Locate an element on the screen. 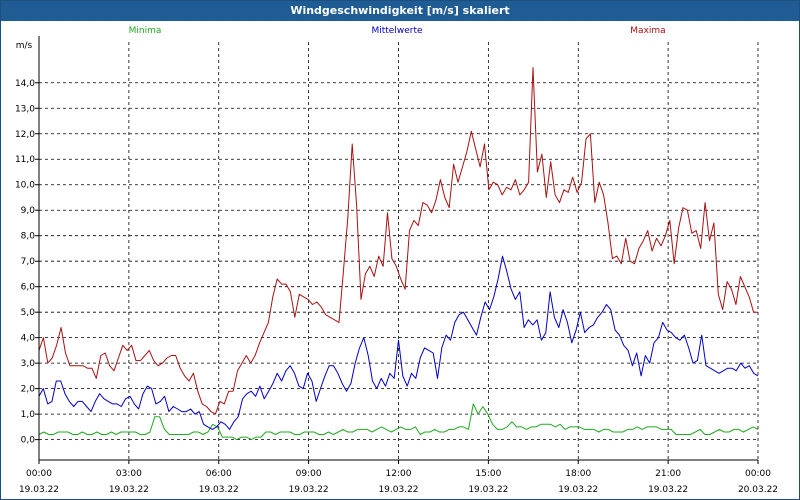 The height and width of the screenshot is (500, 800). y-tick-label: 1,0 is located at coordinates (28, 415).